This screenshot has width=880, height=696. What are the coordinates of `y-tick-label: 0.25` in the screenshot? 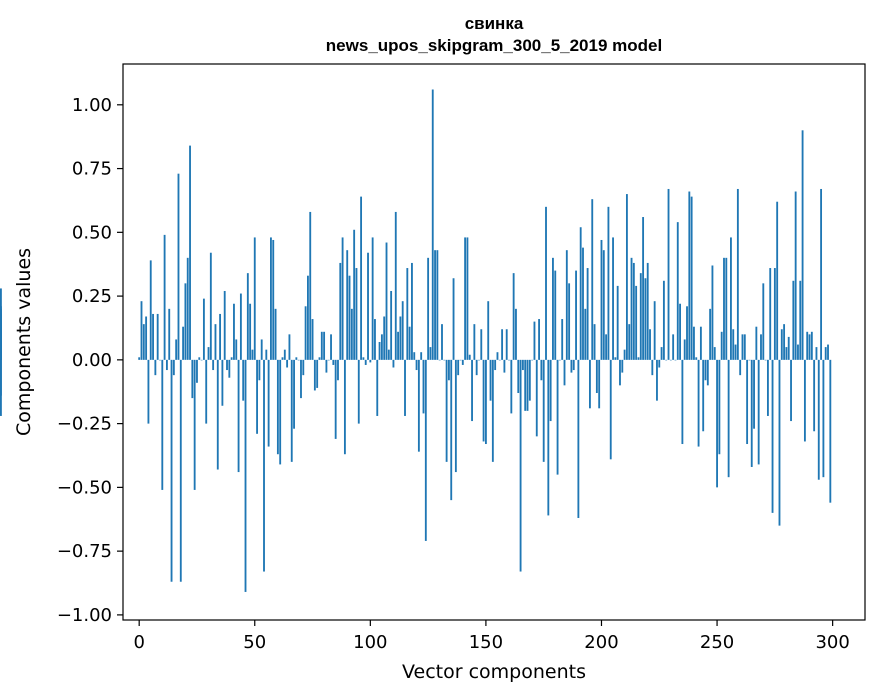 It's located at (92, 296).